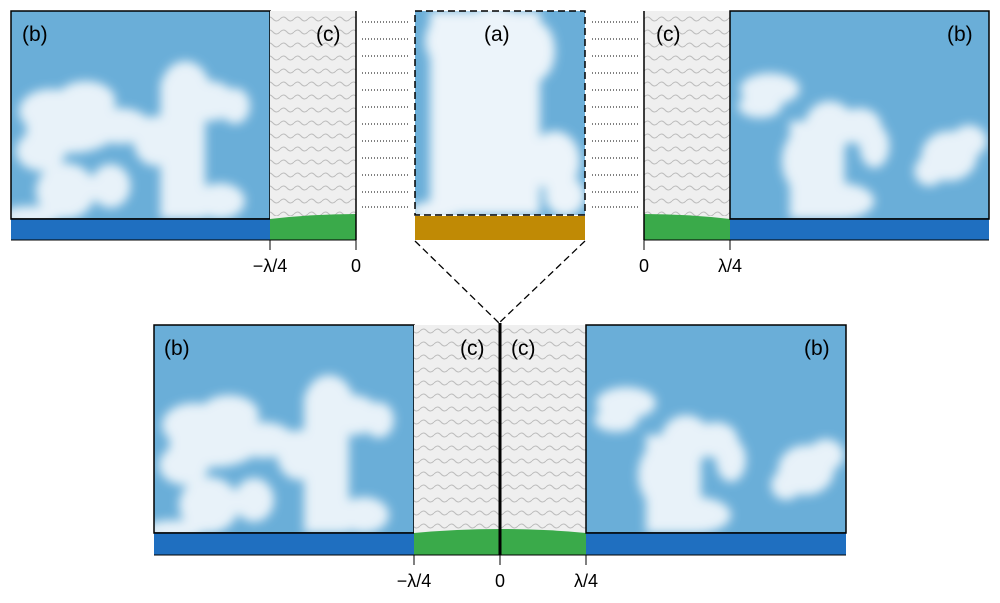 Image resolution: width=1000 pixels, height=603 pixels. What do you see at coordinates (859, 125) in the screenshot?
I see `top-right-cloud-panel: (b)` at bounding box center [859, 125].